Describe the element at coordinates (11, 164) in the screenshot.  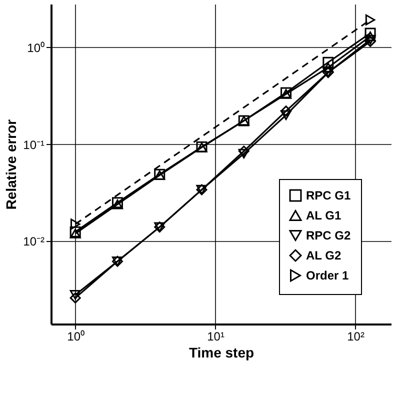
I see `y-axis-title: Relative error` at that location.